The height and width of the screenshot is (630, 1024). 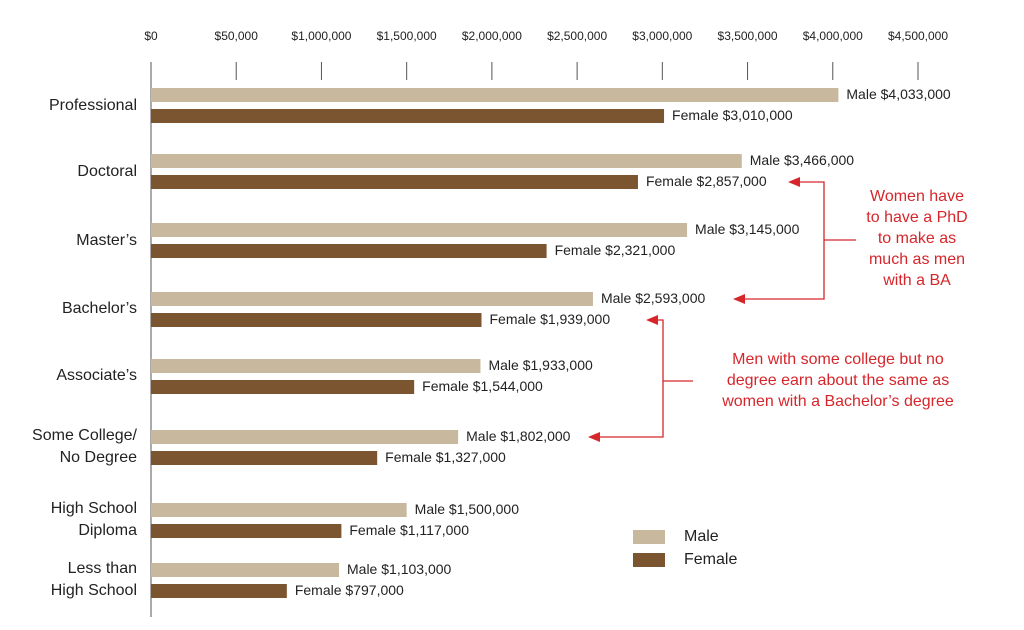 What do you see at coordinates (764, 229) in the screenshot?
I see `label-value: $3,145,000` at bounding box center [764, 229].